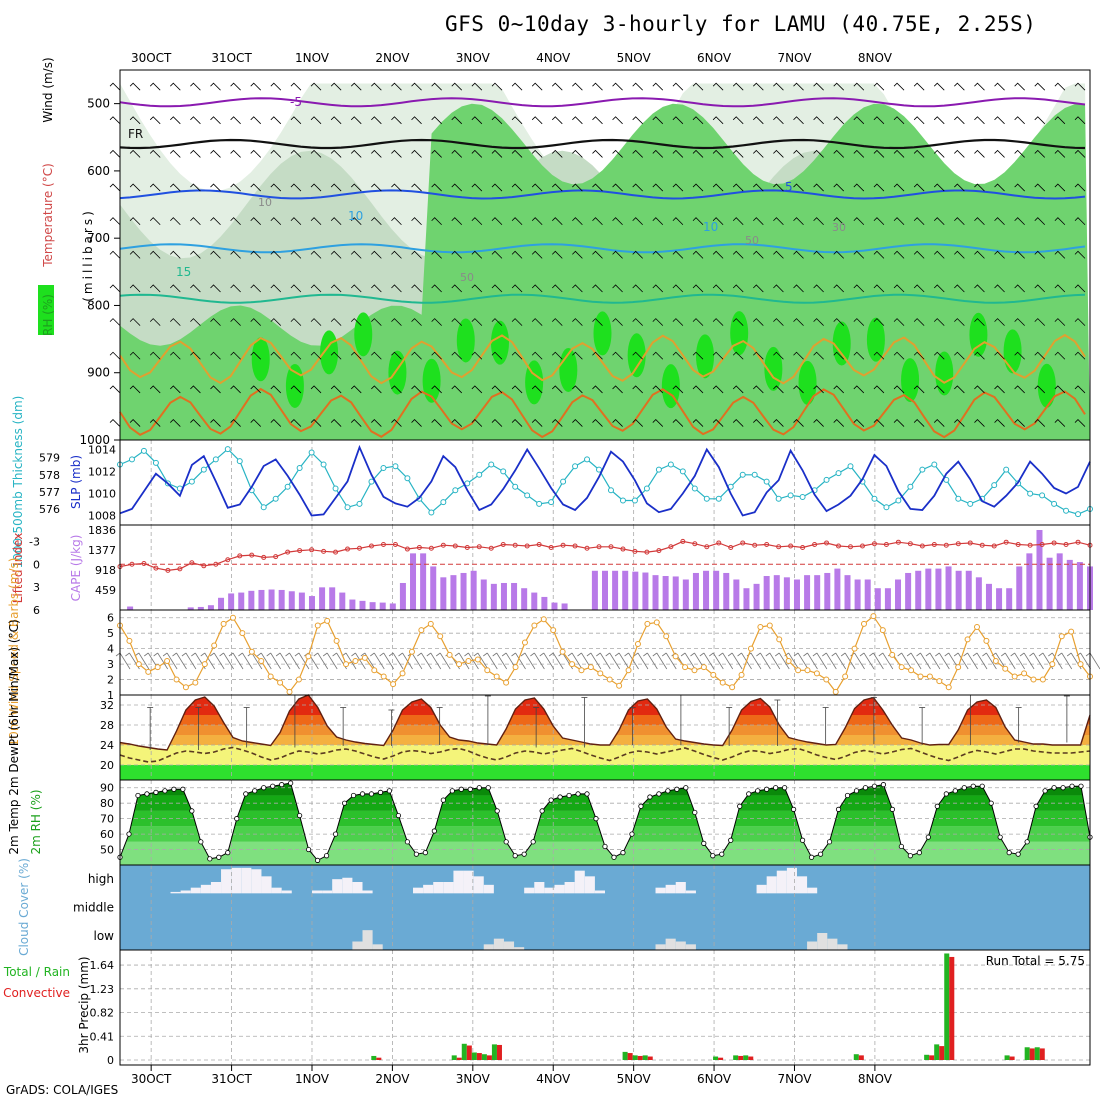  What do you see at coordinates (107, 705) in the screenshot?
I see `temp-tick-label: 32` at bounding box center [107, 705].